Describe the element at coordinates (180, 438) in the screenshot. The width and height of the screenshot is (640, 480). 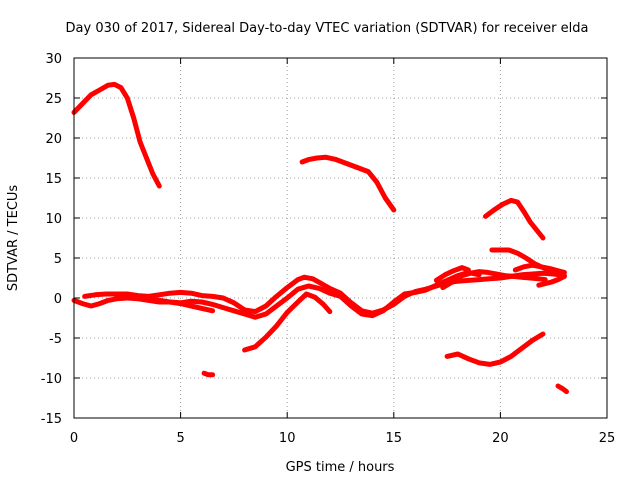
I see `x-tick-label: 5` at that location.